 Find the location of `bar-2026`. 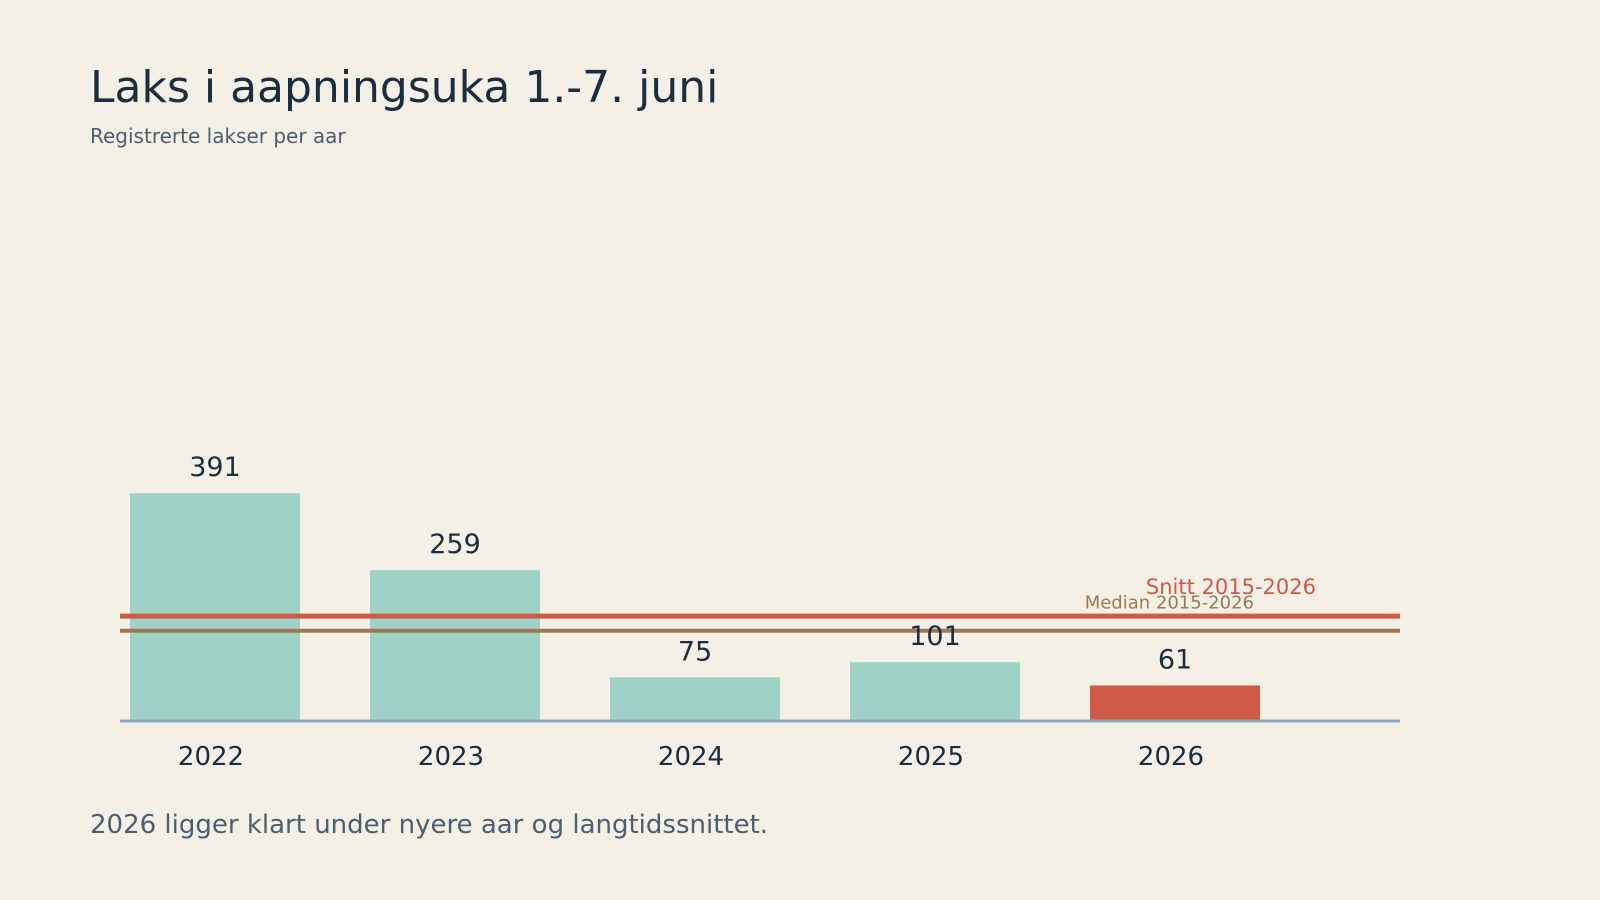

bar-2026 is located at coordinates (1175, 703).